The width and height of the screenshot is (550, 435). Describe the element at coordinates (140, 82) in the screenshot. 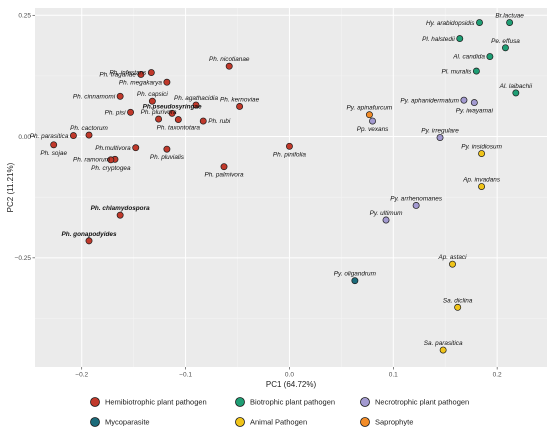

I see `point-label: Ph. megakarya` at that location.